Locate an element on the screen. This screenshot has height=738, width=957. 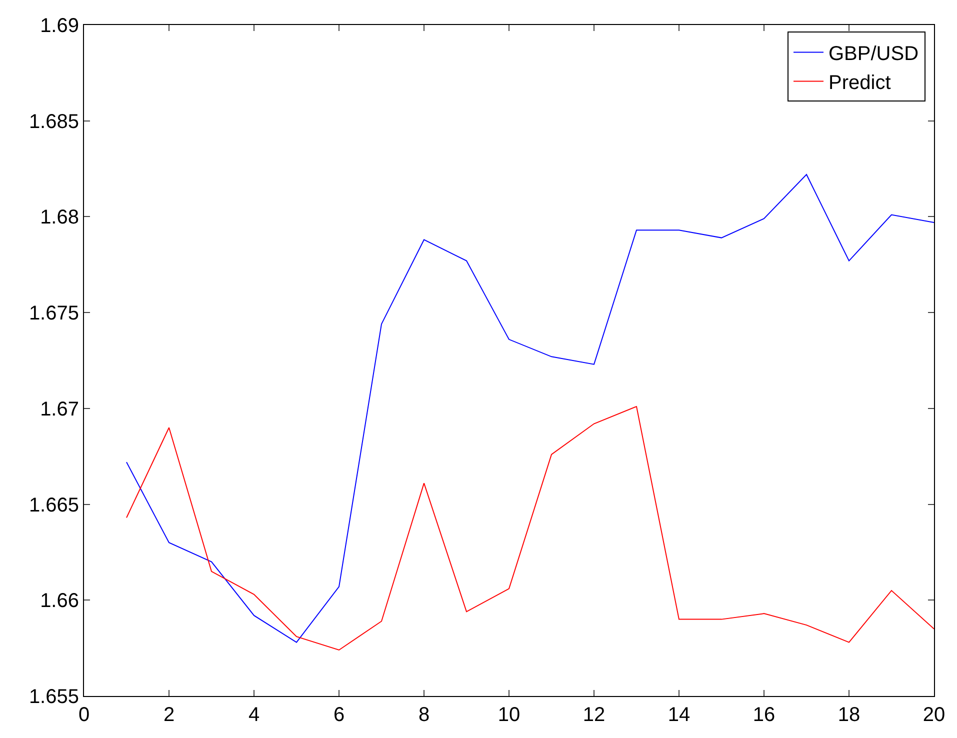
x-tick-label: 18 is located at coordinates (849, 715).